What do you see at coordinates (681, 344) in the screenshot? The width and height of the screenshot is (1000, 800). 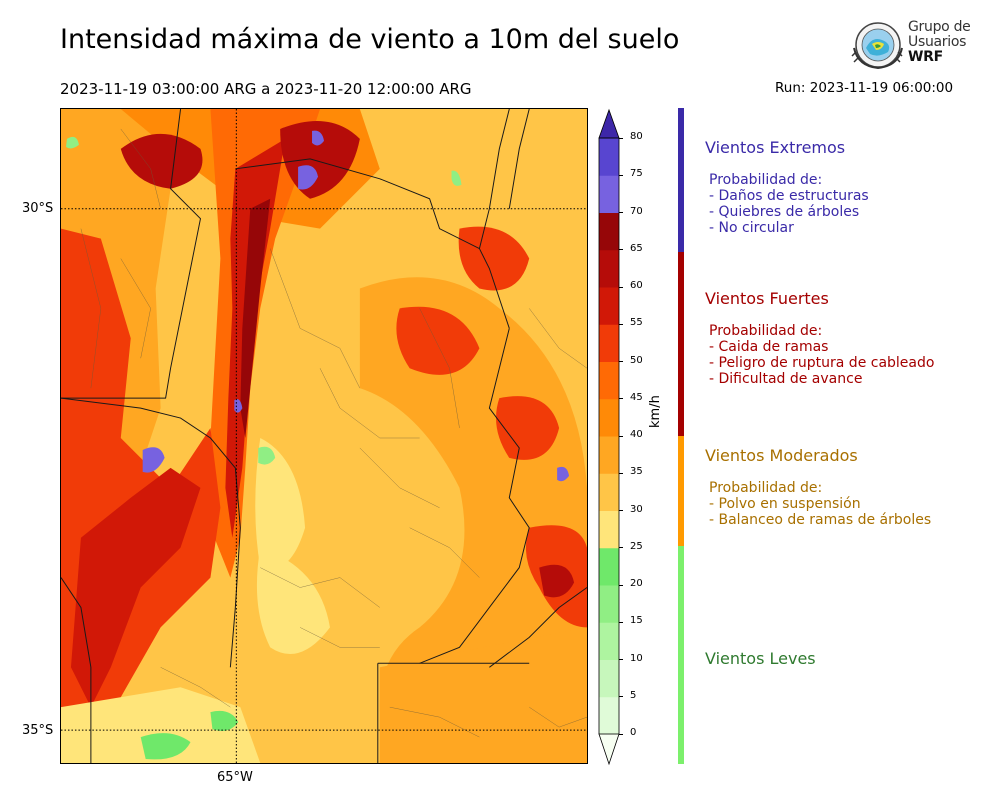 I see `category-bar-fuertes` at bounding box center [681, 344].